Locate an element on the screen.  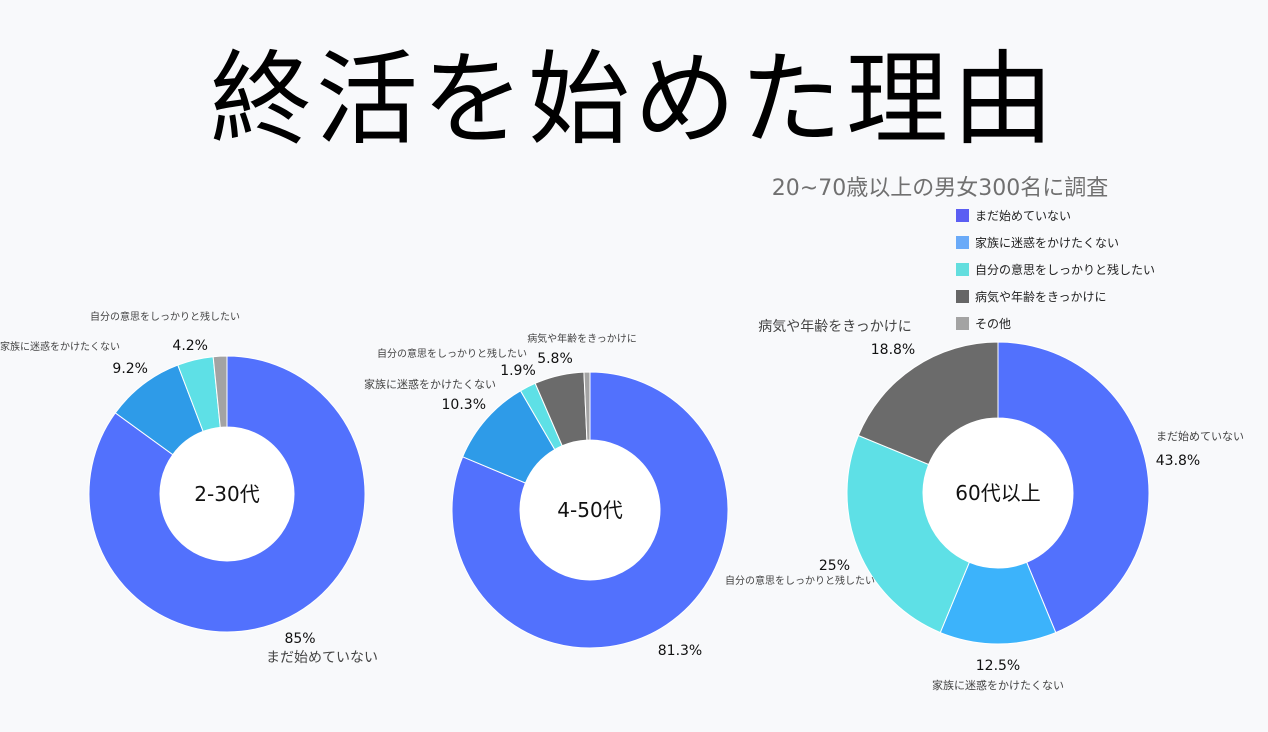
slice-value-label: 4.2% is located at coordinates (190, 346).